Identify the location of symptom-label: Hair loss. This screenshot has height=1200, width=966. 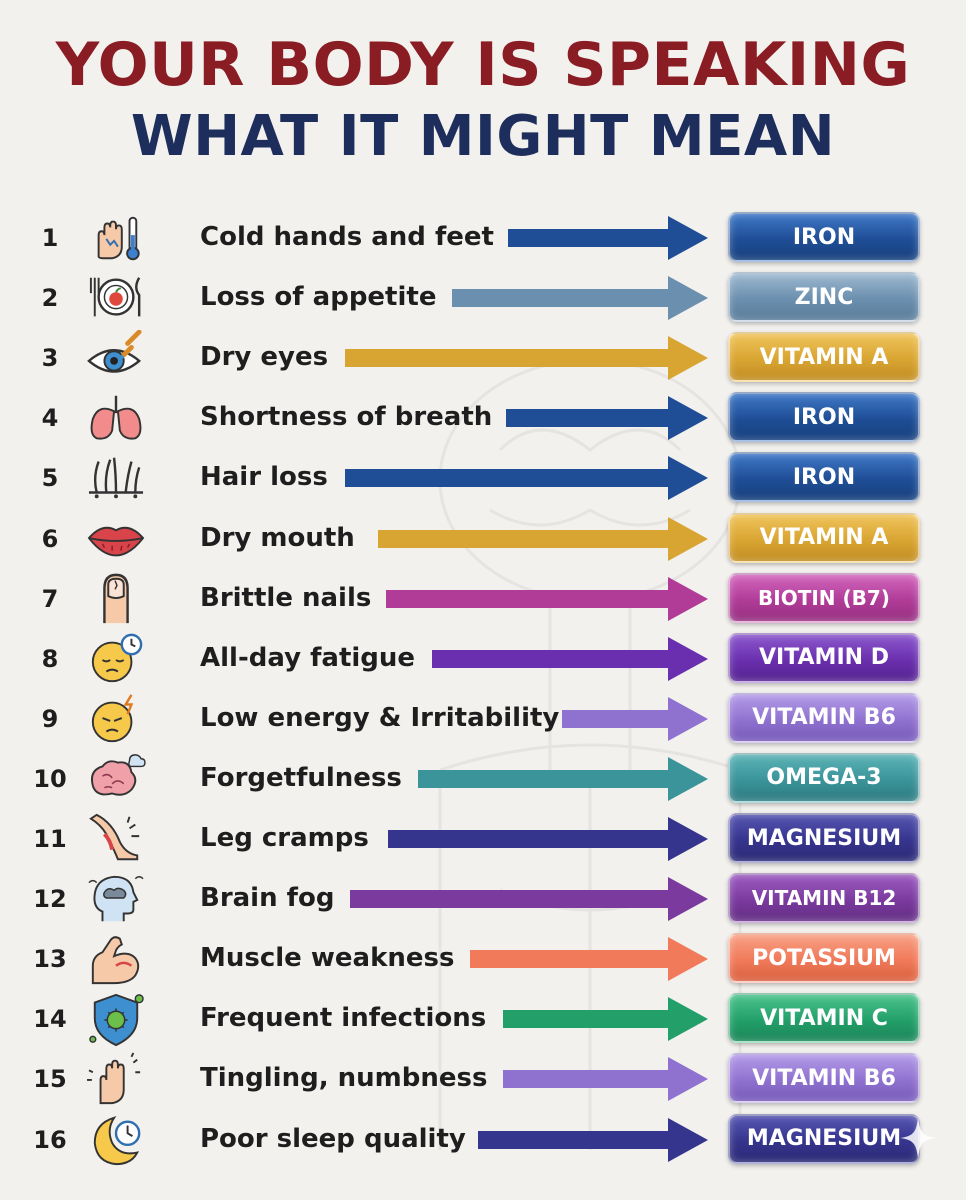
(264, 477).